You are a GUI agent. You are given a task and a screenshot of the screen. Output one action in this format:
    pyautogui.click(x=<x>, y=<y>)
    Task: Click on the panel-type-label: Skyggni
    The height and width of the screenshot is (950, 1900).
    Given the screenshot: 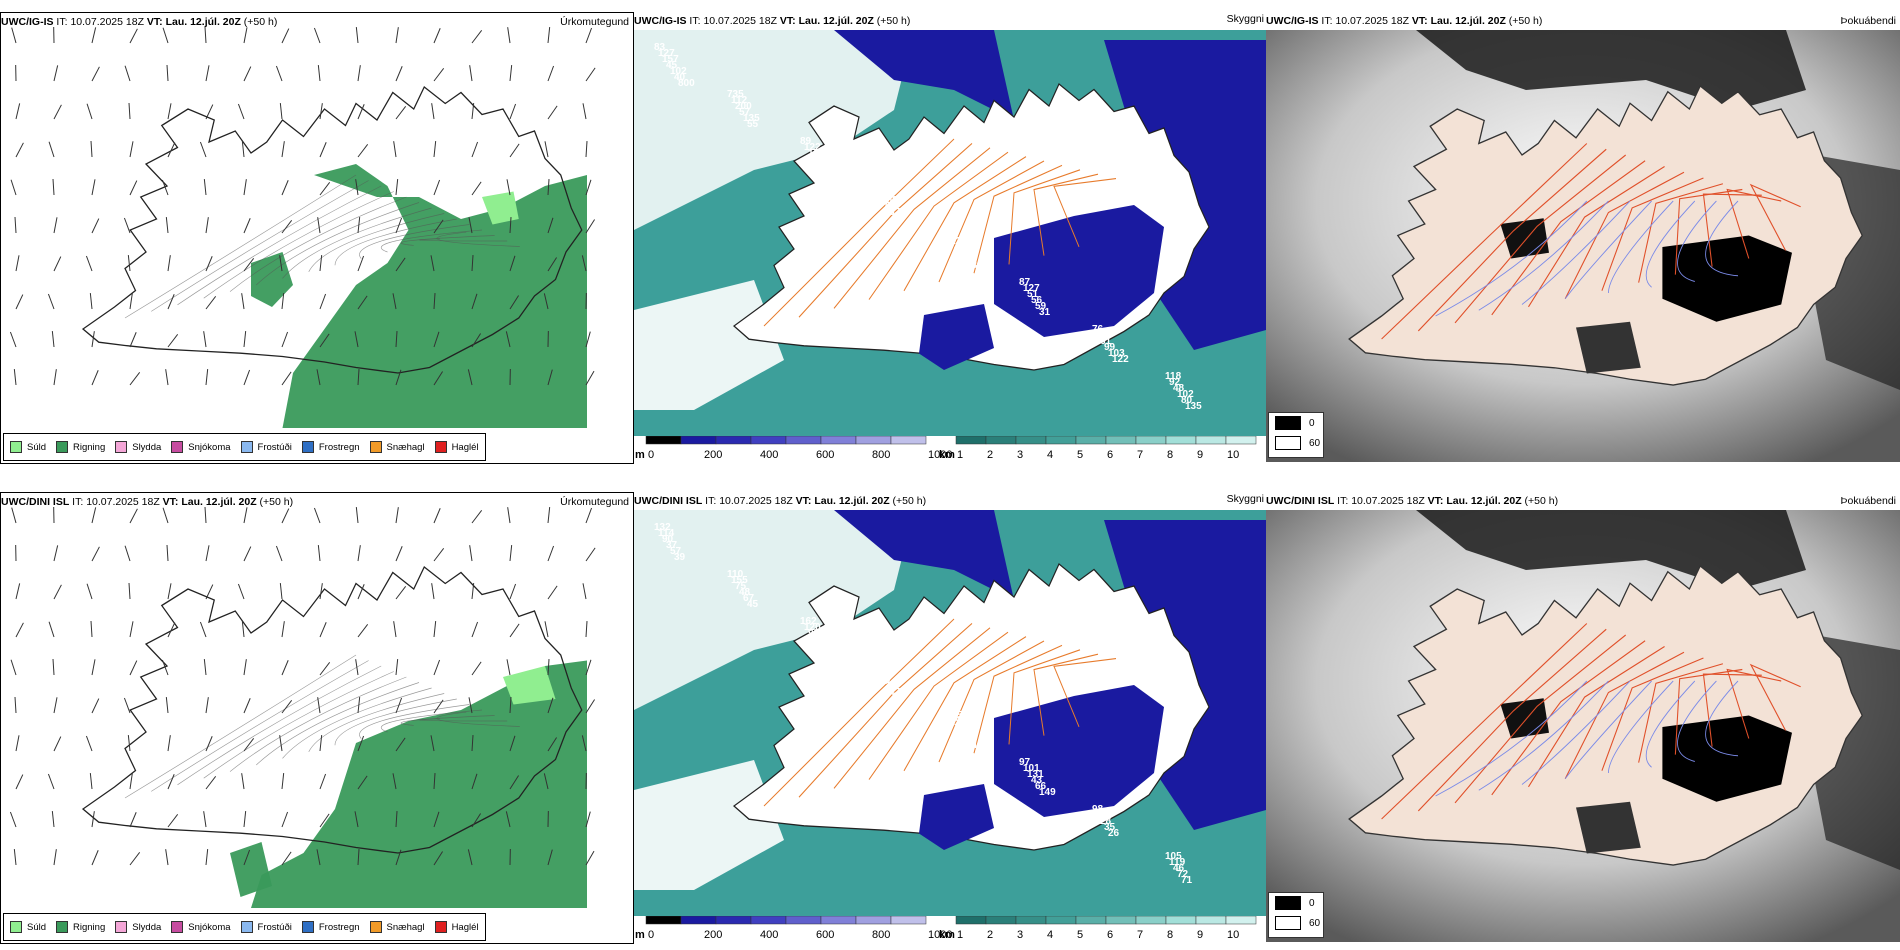 What is the action you would take?
    pyautogui.click(x=1245, y=19)
    